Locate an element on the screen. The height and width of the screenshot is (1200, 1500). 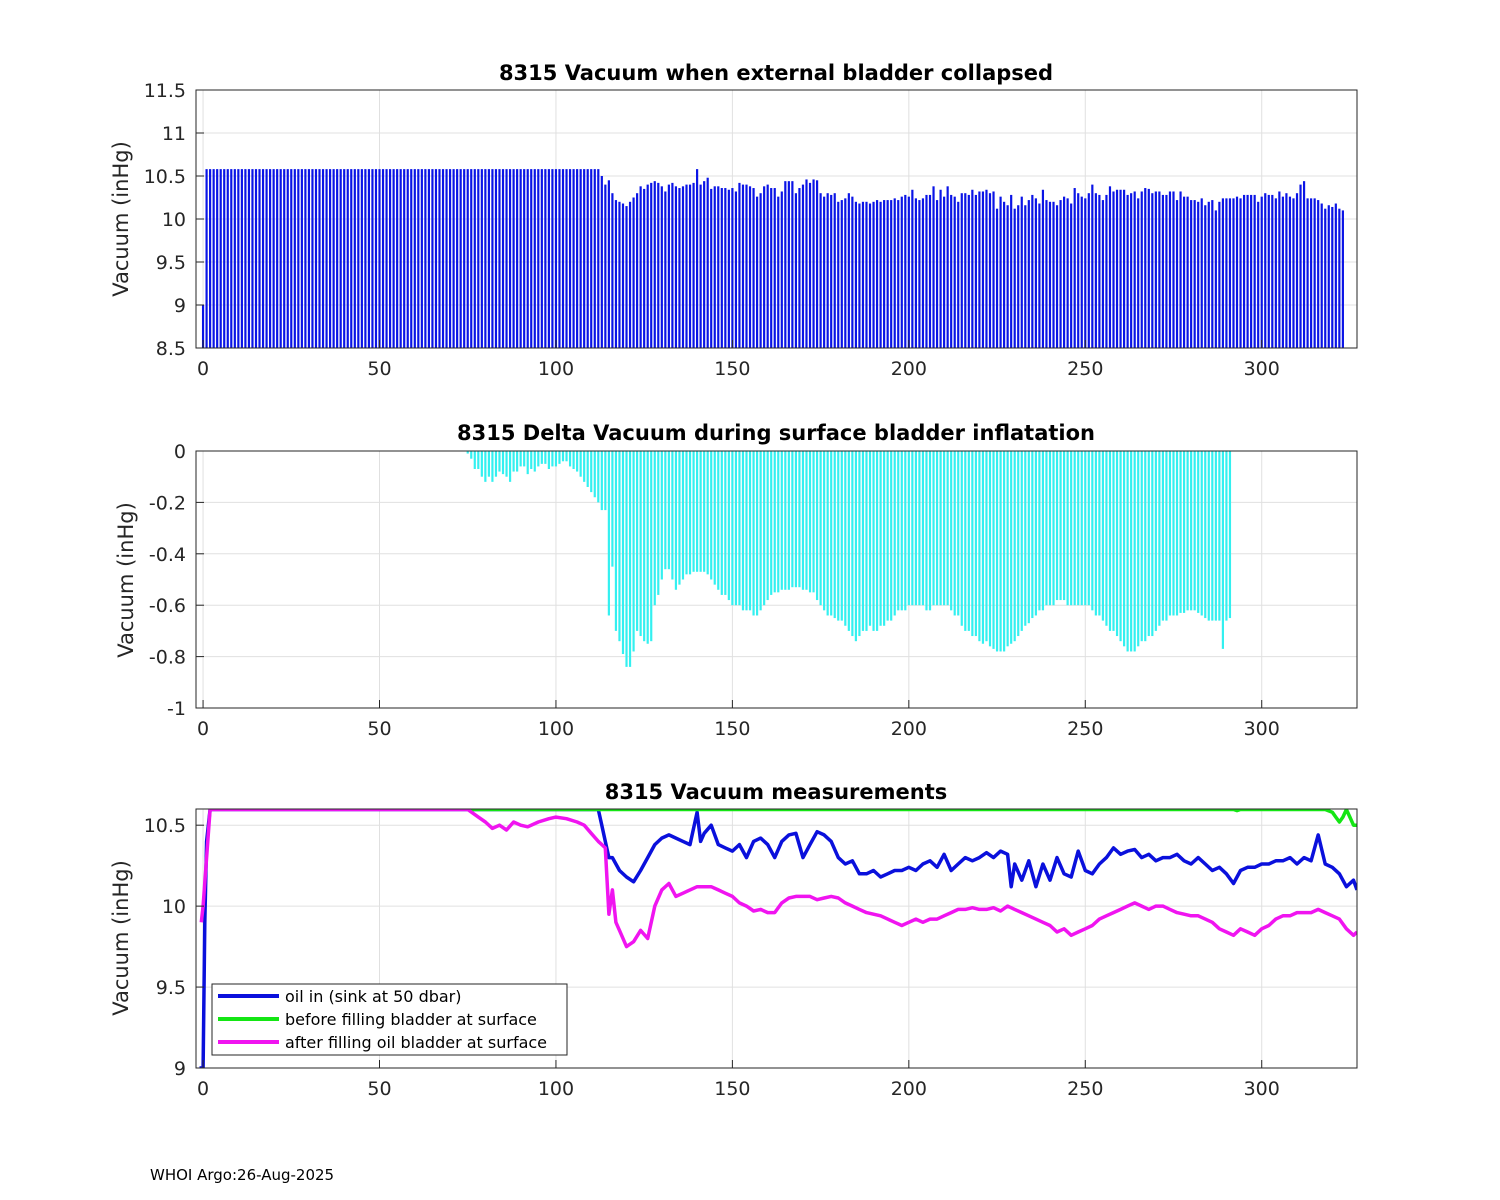
y-axis-label: Vacuum (inHg) is located at coordinates (126, 580).